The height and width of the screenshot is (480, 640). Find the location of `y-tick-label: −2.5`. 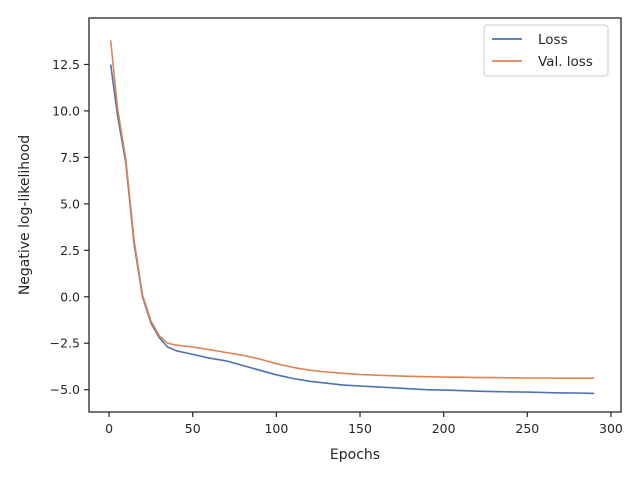

y-tick-label: −2.5 is located at coordinates (65, 343).